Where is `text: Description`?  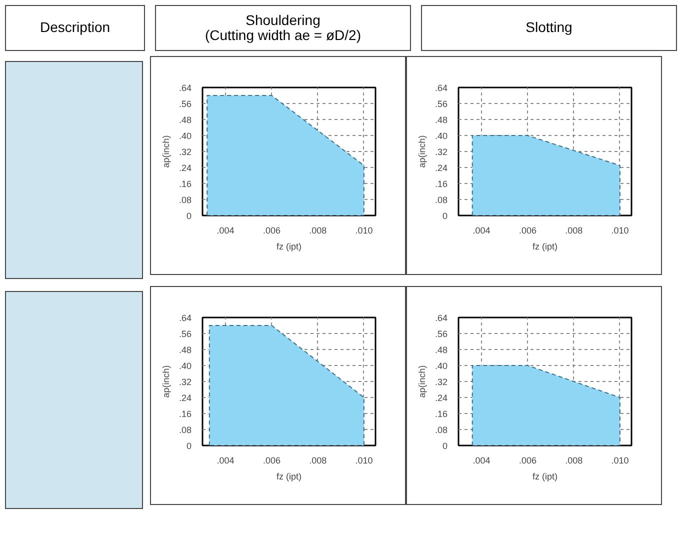
text: Description is located at coordinates (75, 27).